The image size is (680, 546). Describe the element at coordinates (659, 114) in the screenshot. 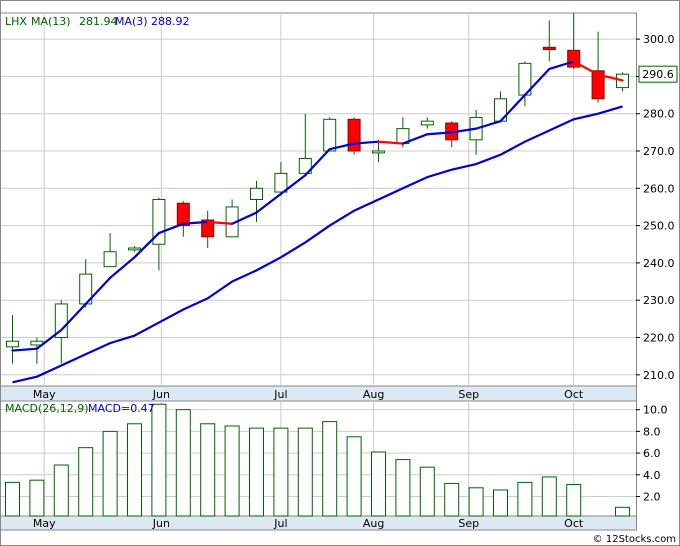

I see `price-tick-label: 280.0` at that location.